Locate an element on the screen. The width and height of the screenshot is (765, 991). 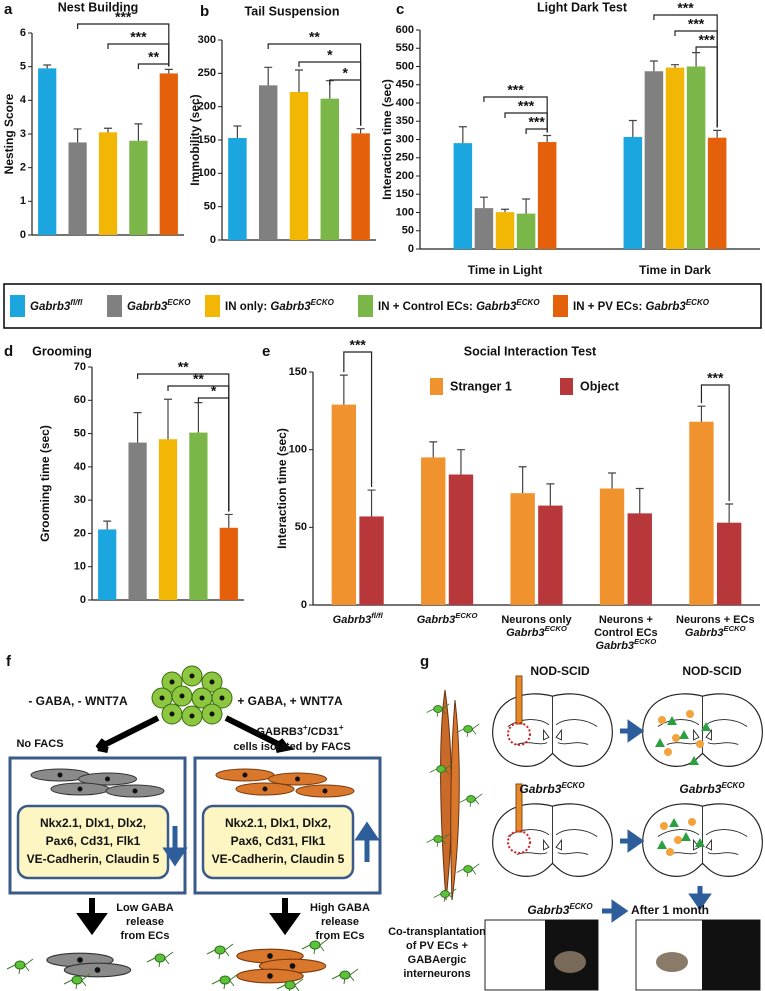
chart-title: Social Interaction Test is located at coordinates (530, 351).